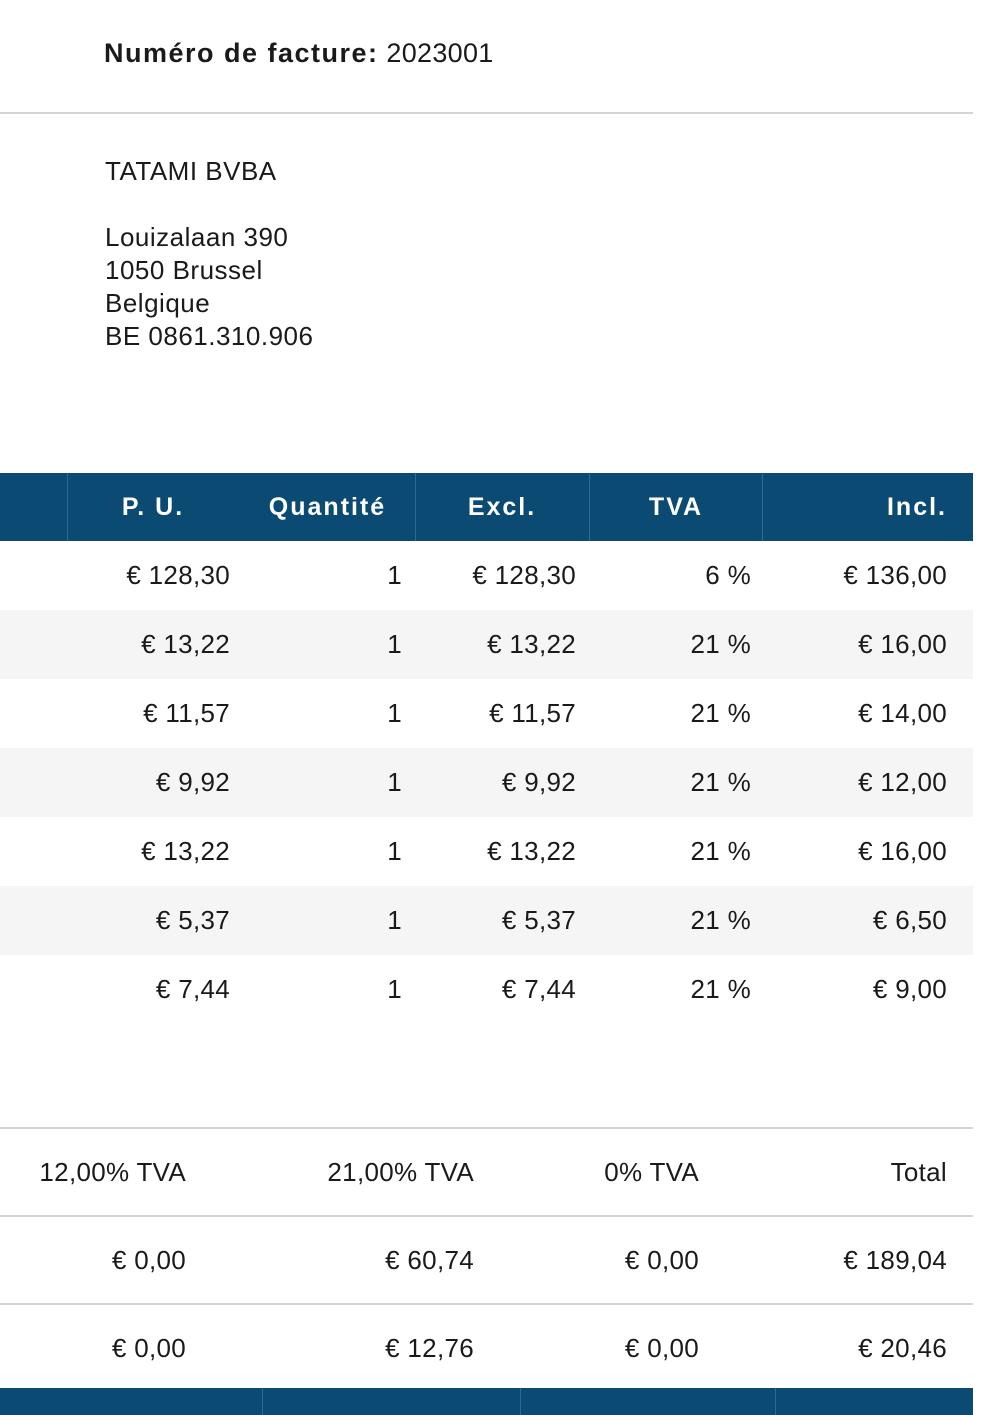 Image resolution: width=1000 pixels, height=1415 pixels. What do you see at coordinates (651, 1172) in the screenshot?
I see `totals-header-0-tva: 0% TVA` at bounding box center [651, 1172].